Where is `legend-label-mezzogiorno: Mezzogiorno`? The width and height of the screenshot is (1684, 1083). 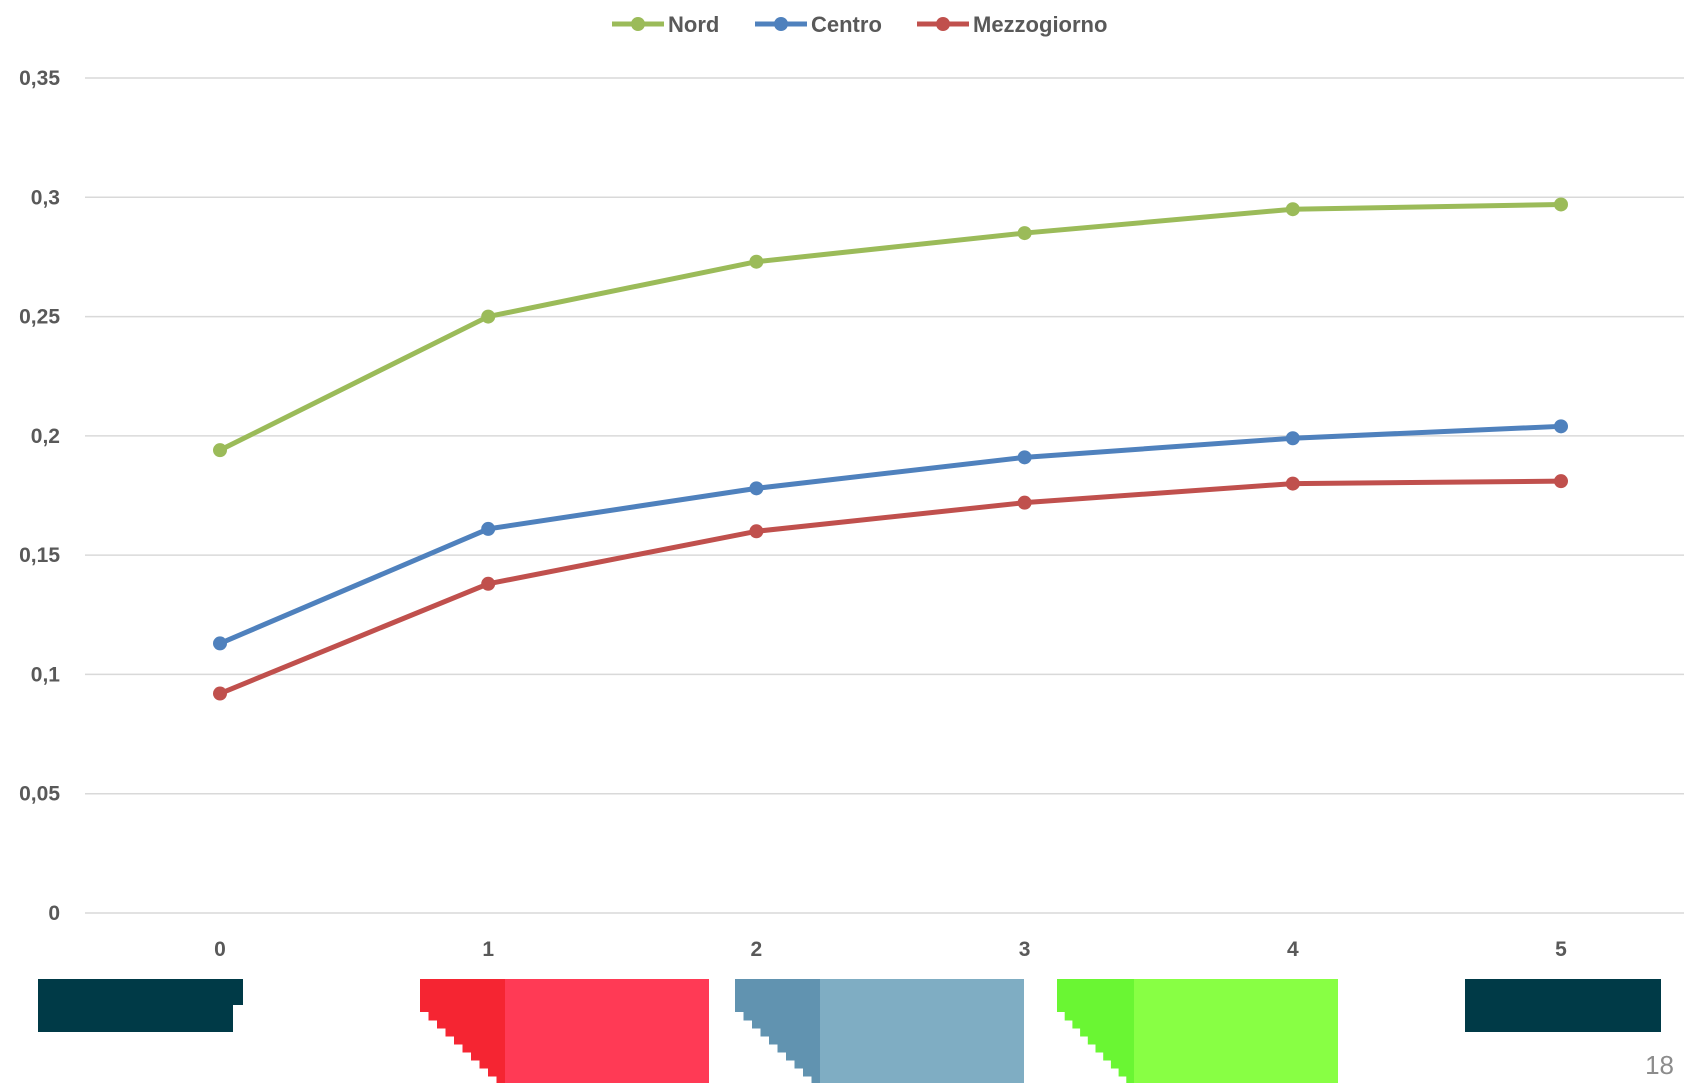
legend-label-mezzogiorno: Mezzogiorno is located at coordinates (1040, 24).